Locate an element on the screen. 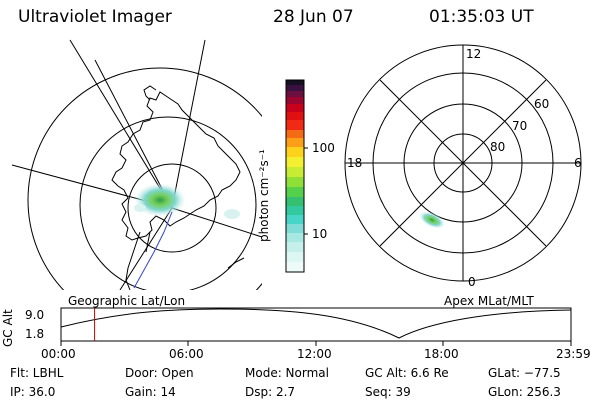 The image size is (600, 400). status-gcalt: GC Alt: 6.6 Re is located at coordinates (407, 373).